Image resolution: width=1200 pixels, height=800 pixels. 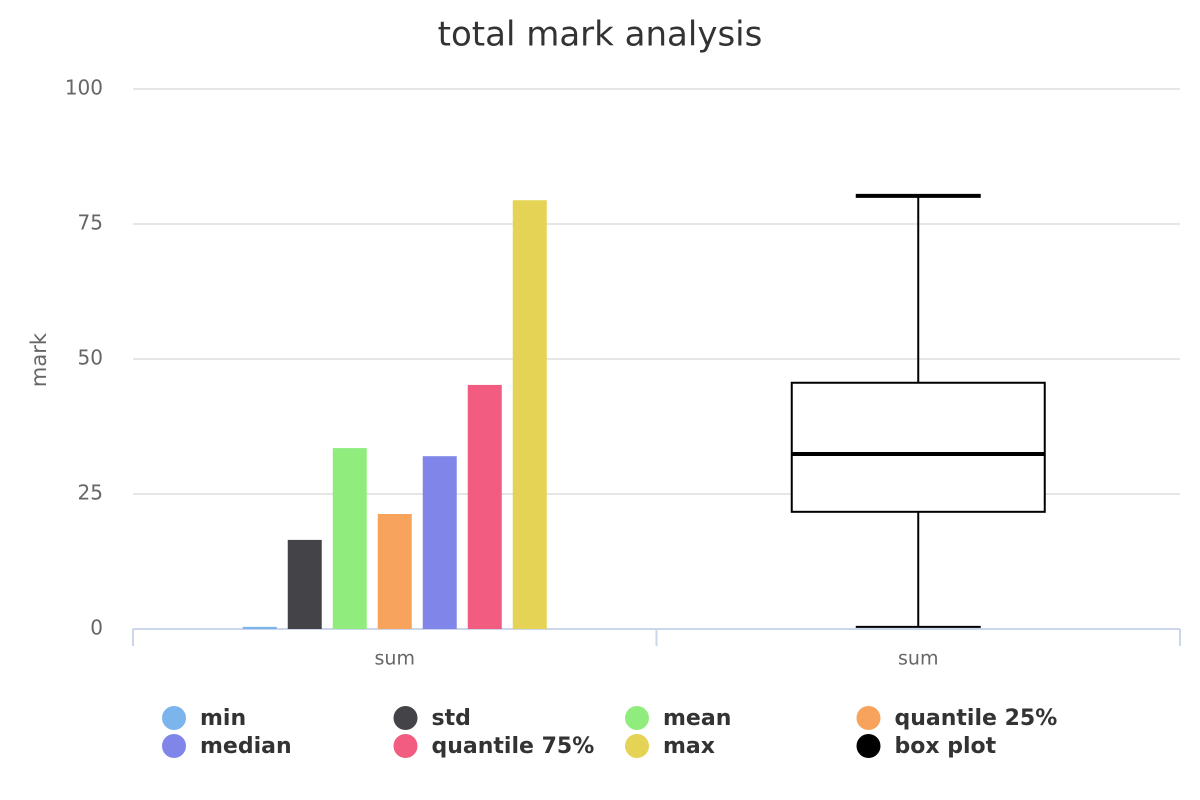 What do you see at coordinates (84, 88) in the screenshot?
I see `y-tick-label: 100` at bounding box center [84, 88].